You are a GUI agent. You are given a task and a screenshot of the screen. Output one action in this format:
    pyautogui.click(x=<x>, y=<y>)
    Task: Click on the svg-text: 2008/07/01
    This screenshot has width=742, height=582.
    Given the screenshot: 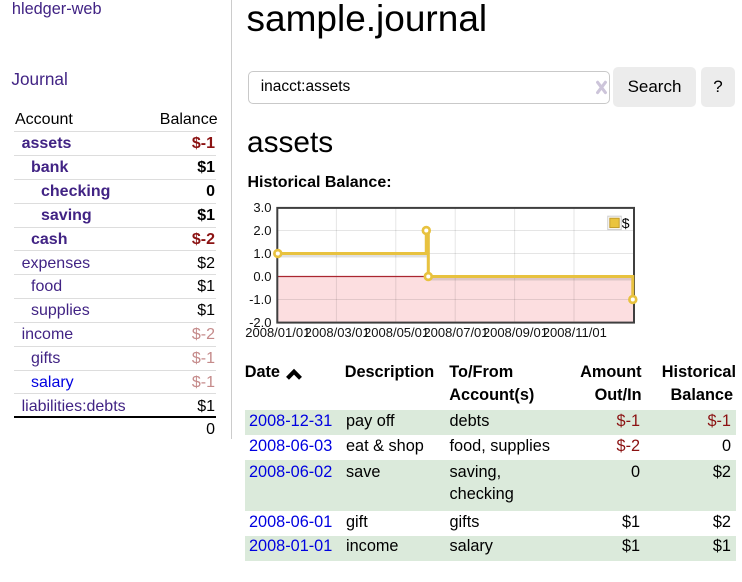 What is the action you would take?
    pyautogui.click(x=455, y=332)
    